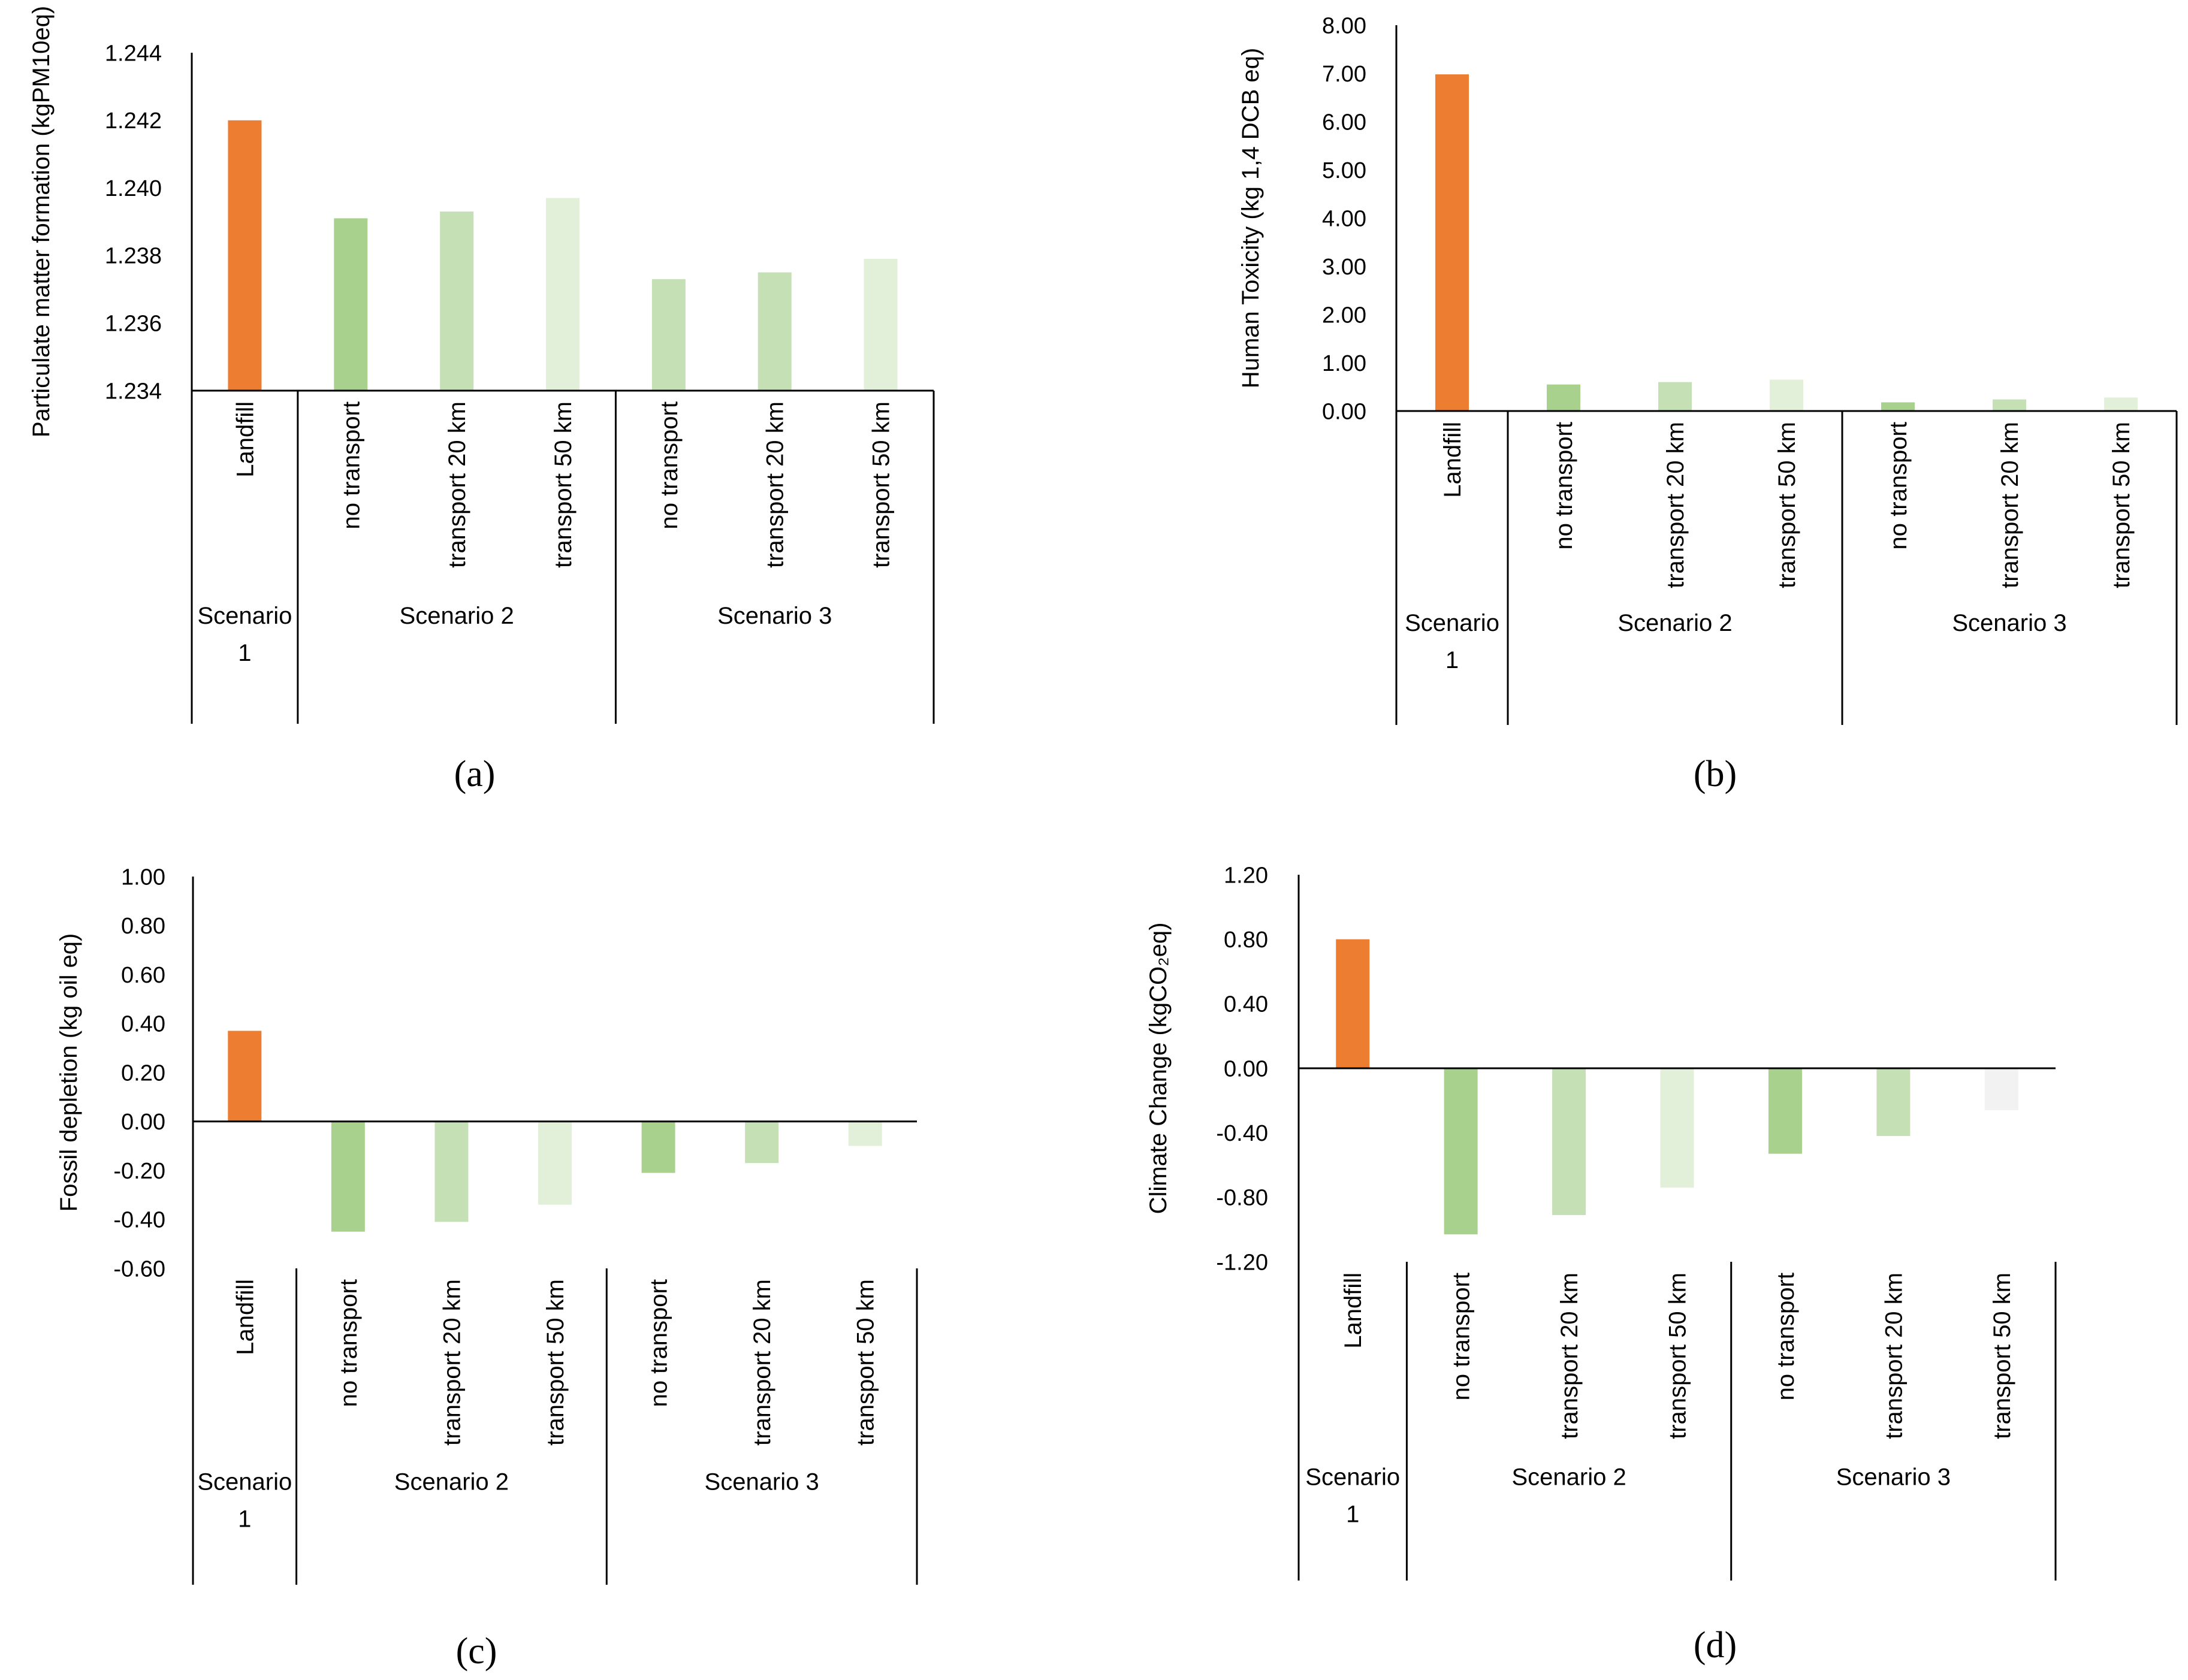  What do you see at coordinates (133, 392) in the screenshot?
I see `y-tick-label: 1.234` at bounding box center [133, 392].